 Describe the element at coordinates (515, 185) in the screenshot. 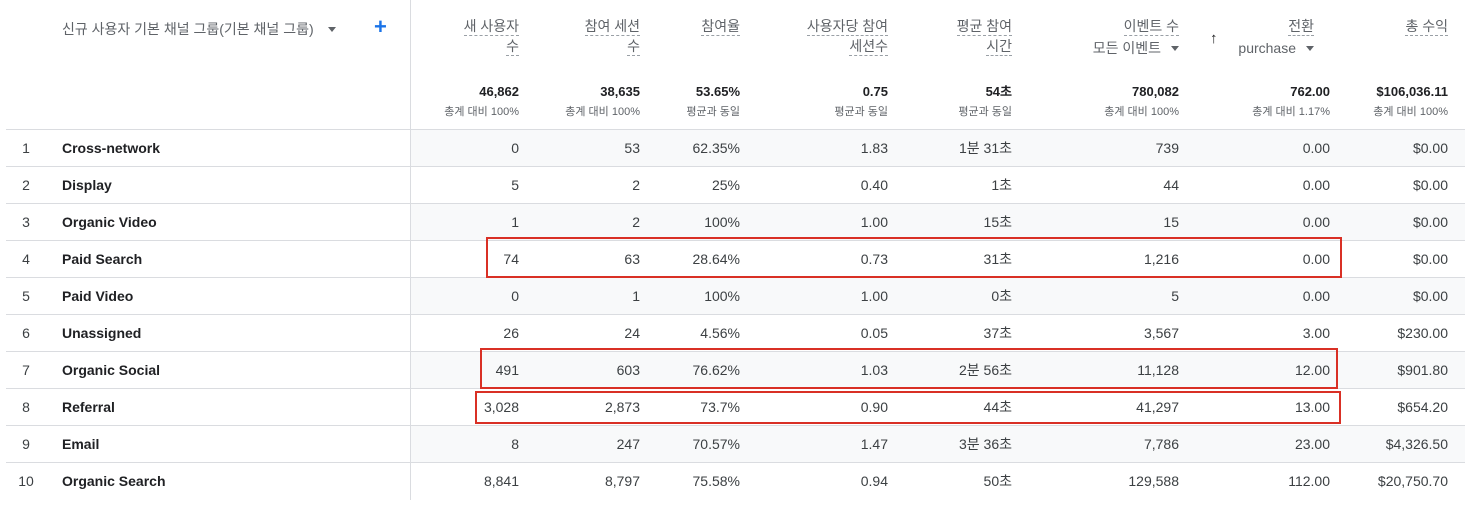

I see `cell-new-users: 5` at that location.